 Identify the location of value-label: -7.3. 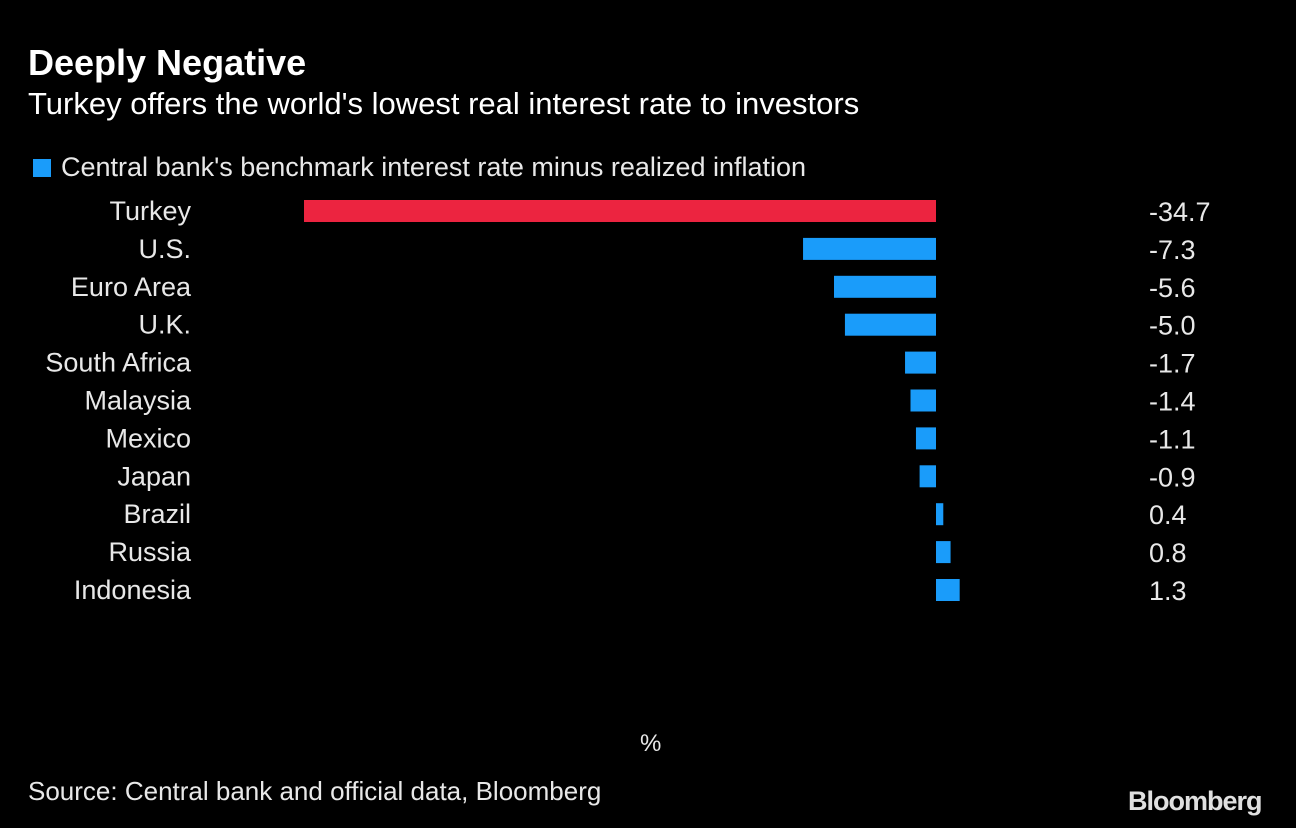
(1172, 250).